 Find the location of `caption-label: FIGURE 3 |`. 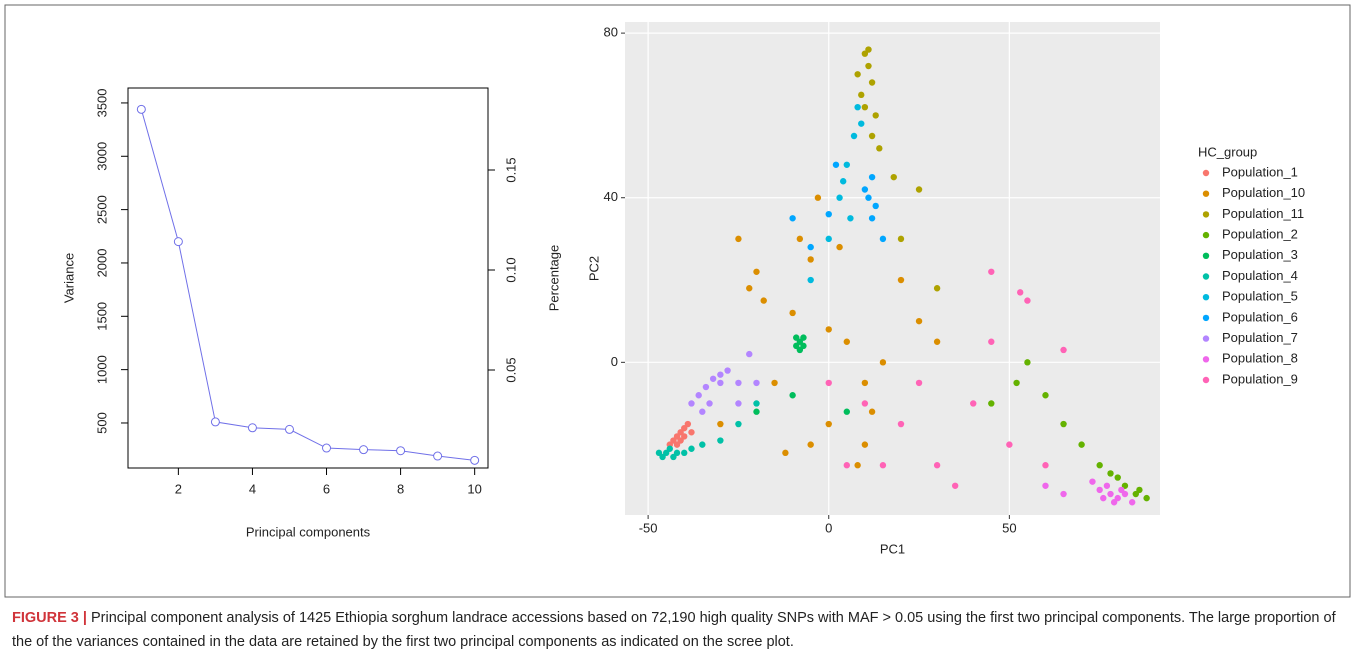

caption-label: FIGURE 3 | is located at coordinates (49, 618).